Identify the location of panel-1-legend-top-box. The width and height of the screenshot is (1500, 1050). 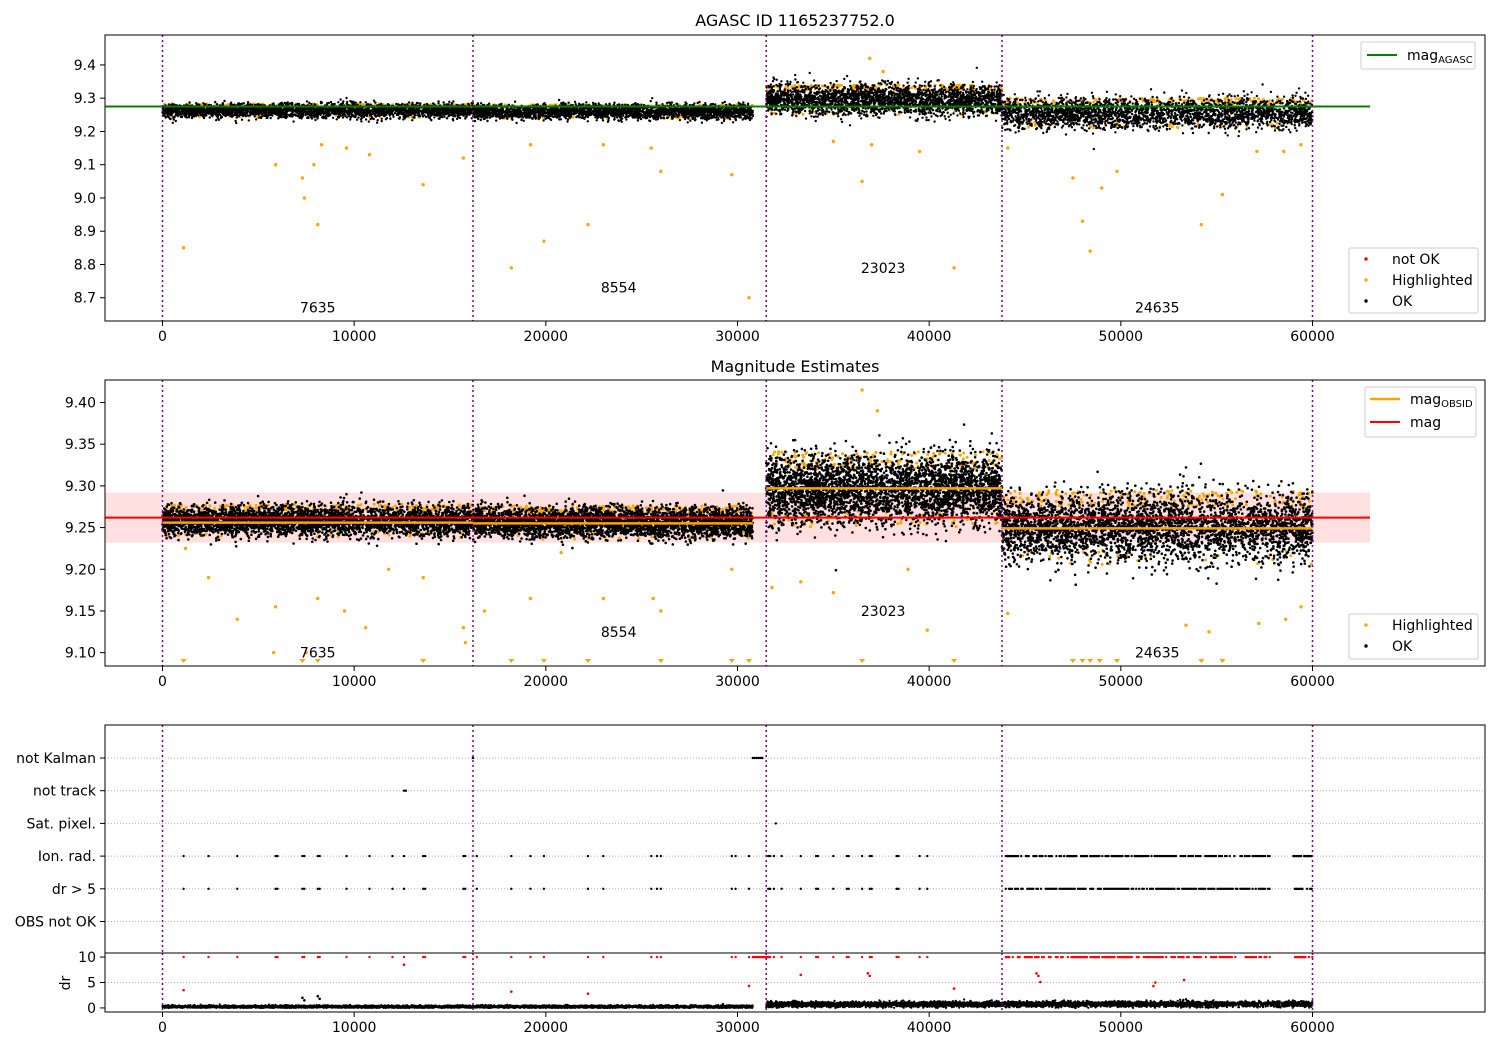
(1418, 55).